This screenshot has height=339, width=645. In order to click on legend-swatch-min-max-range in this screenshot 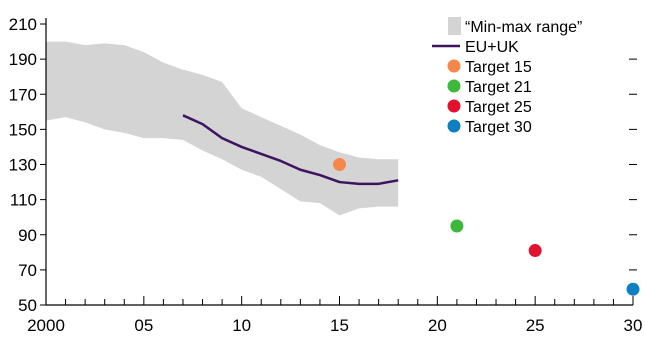, I will do `click(454, 26)`.